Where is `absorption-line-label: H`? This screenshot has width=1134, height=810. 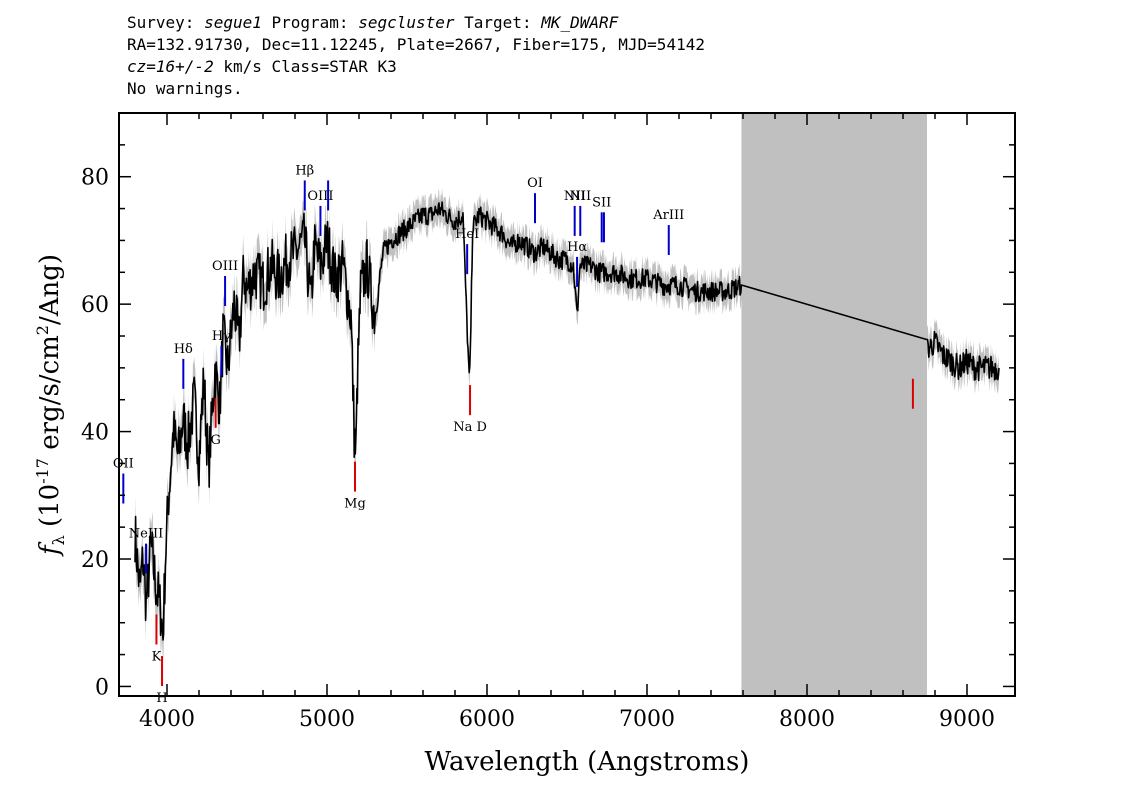
absorption-line-label: H is located at coordinates (161, 698).